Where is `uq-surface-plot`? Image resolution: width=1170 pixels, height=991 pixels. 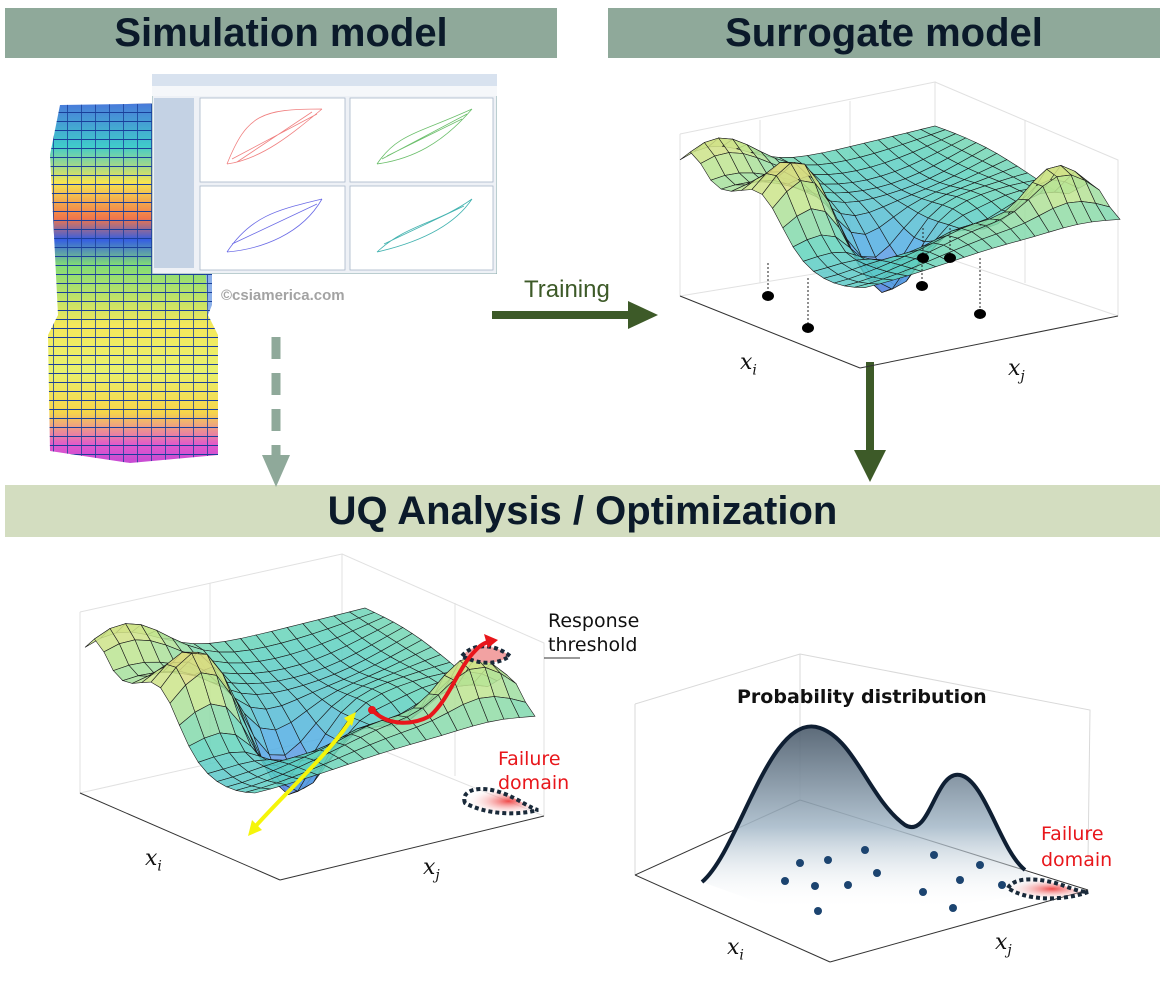
uq-surface-plot is located at coordinates (329, 717).